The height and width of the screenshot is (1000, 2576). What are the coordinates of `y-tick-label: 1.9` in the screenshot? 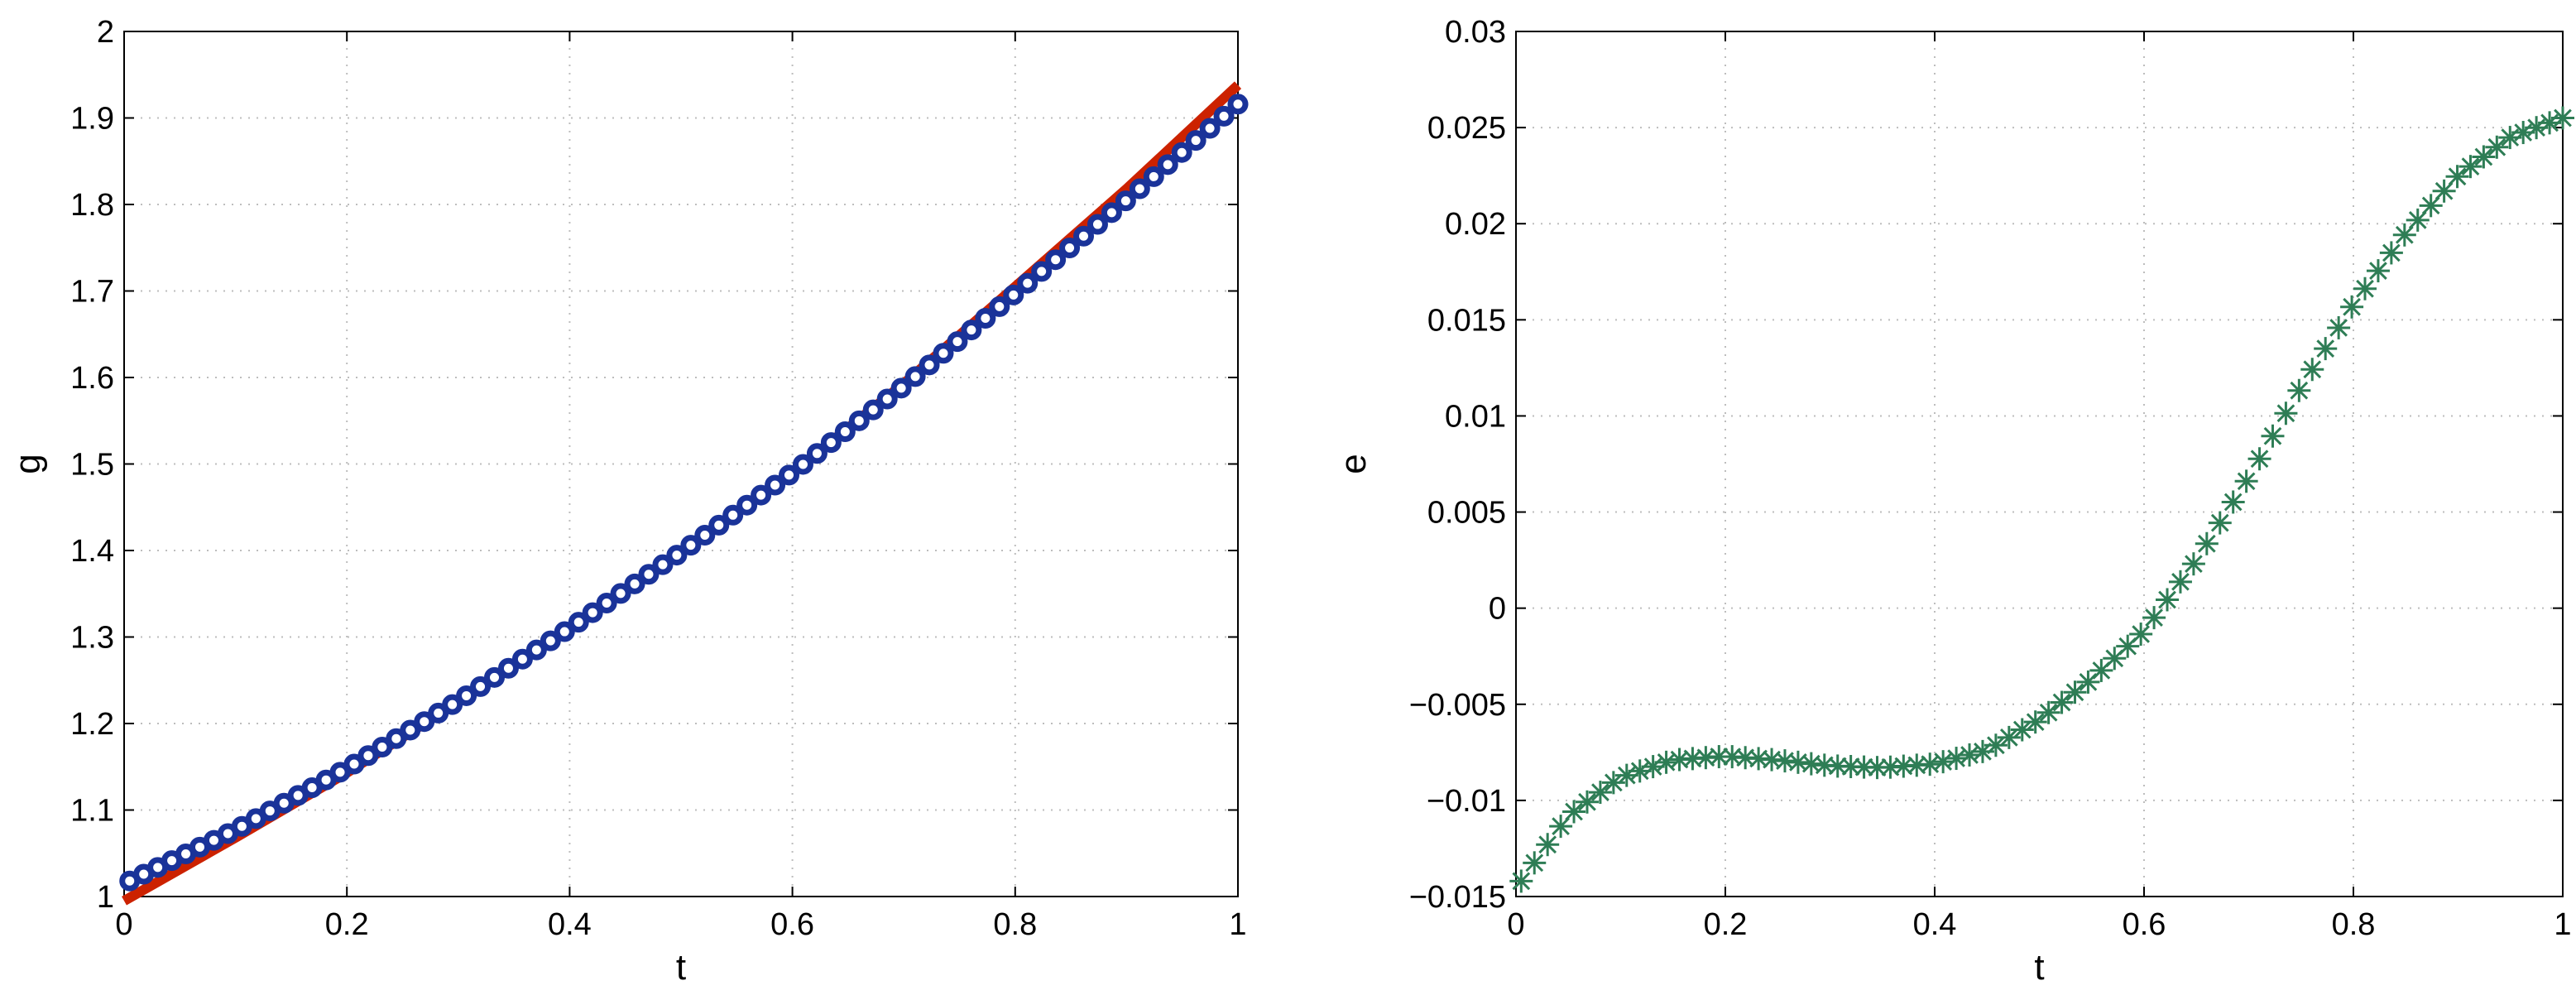 It's located at (92, 119).